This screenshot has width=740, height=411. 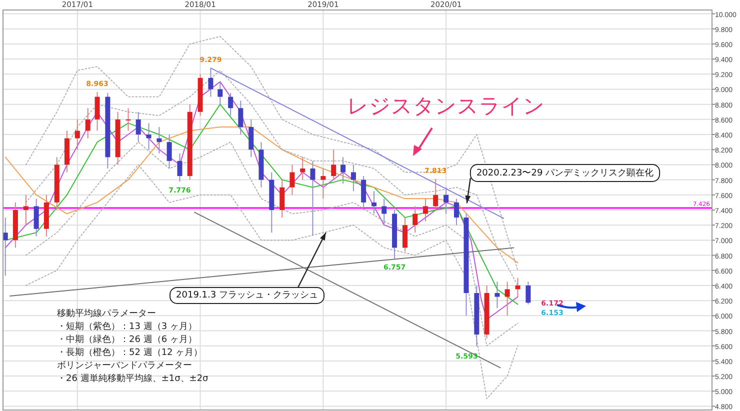 I want to click on annotation: レジスタンスライン, so click(x=446, y=106).